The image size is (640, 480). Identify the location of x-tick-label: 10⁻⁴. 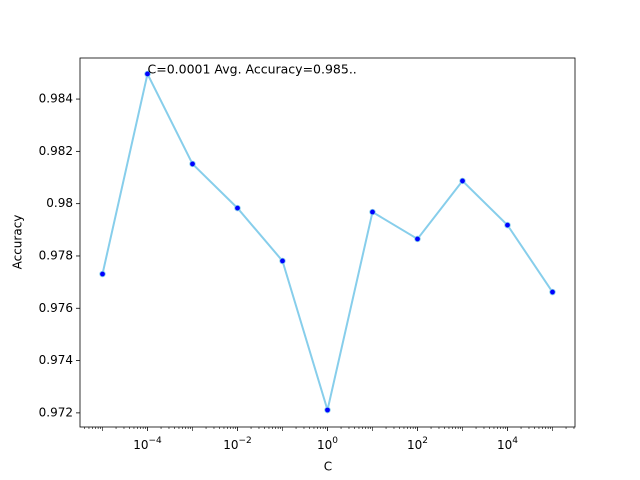
(147, 444).